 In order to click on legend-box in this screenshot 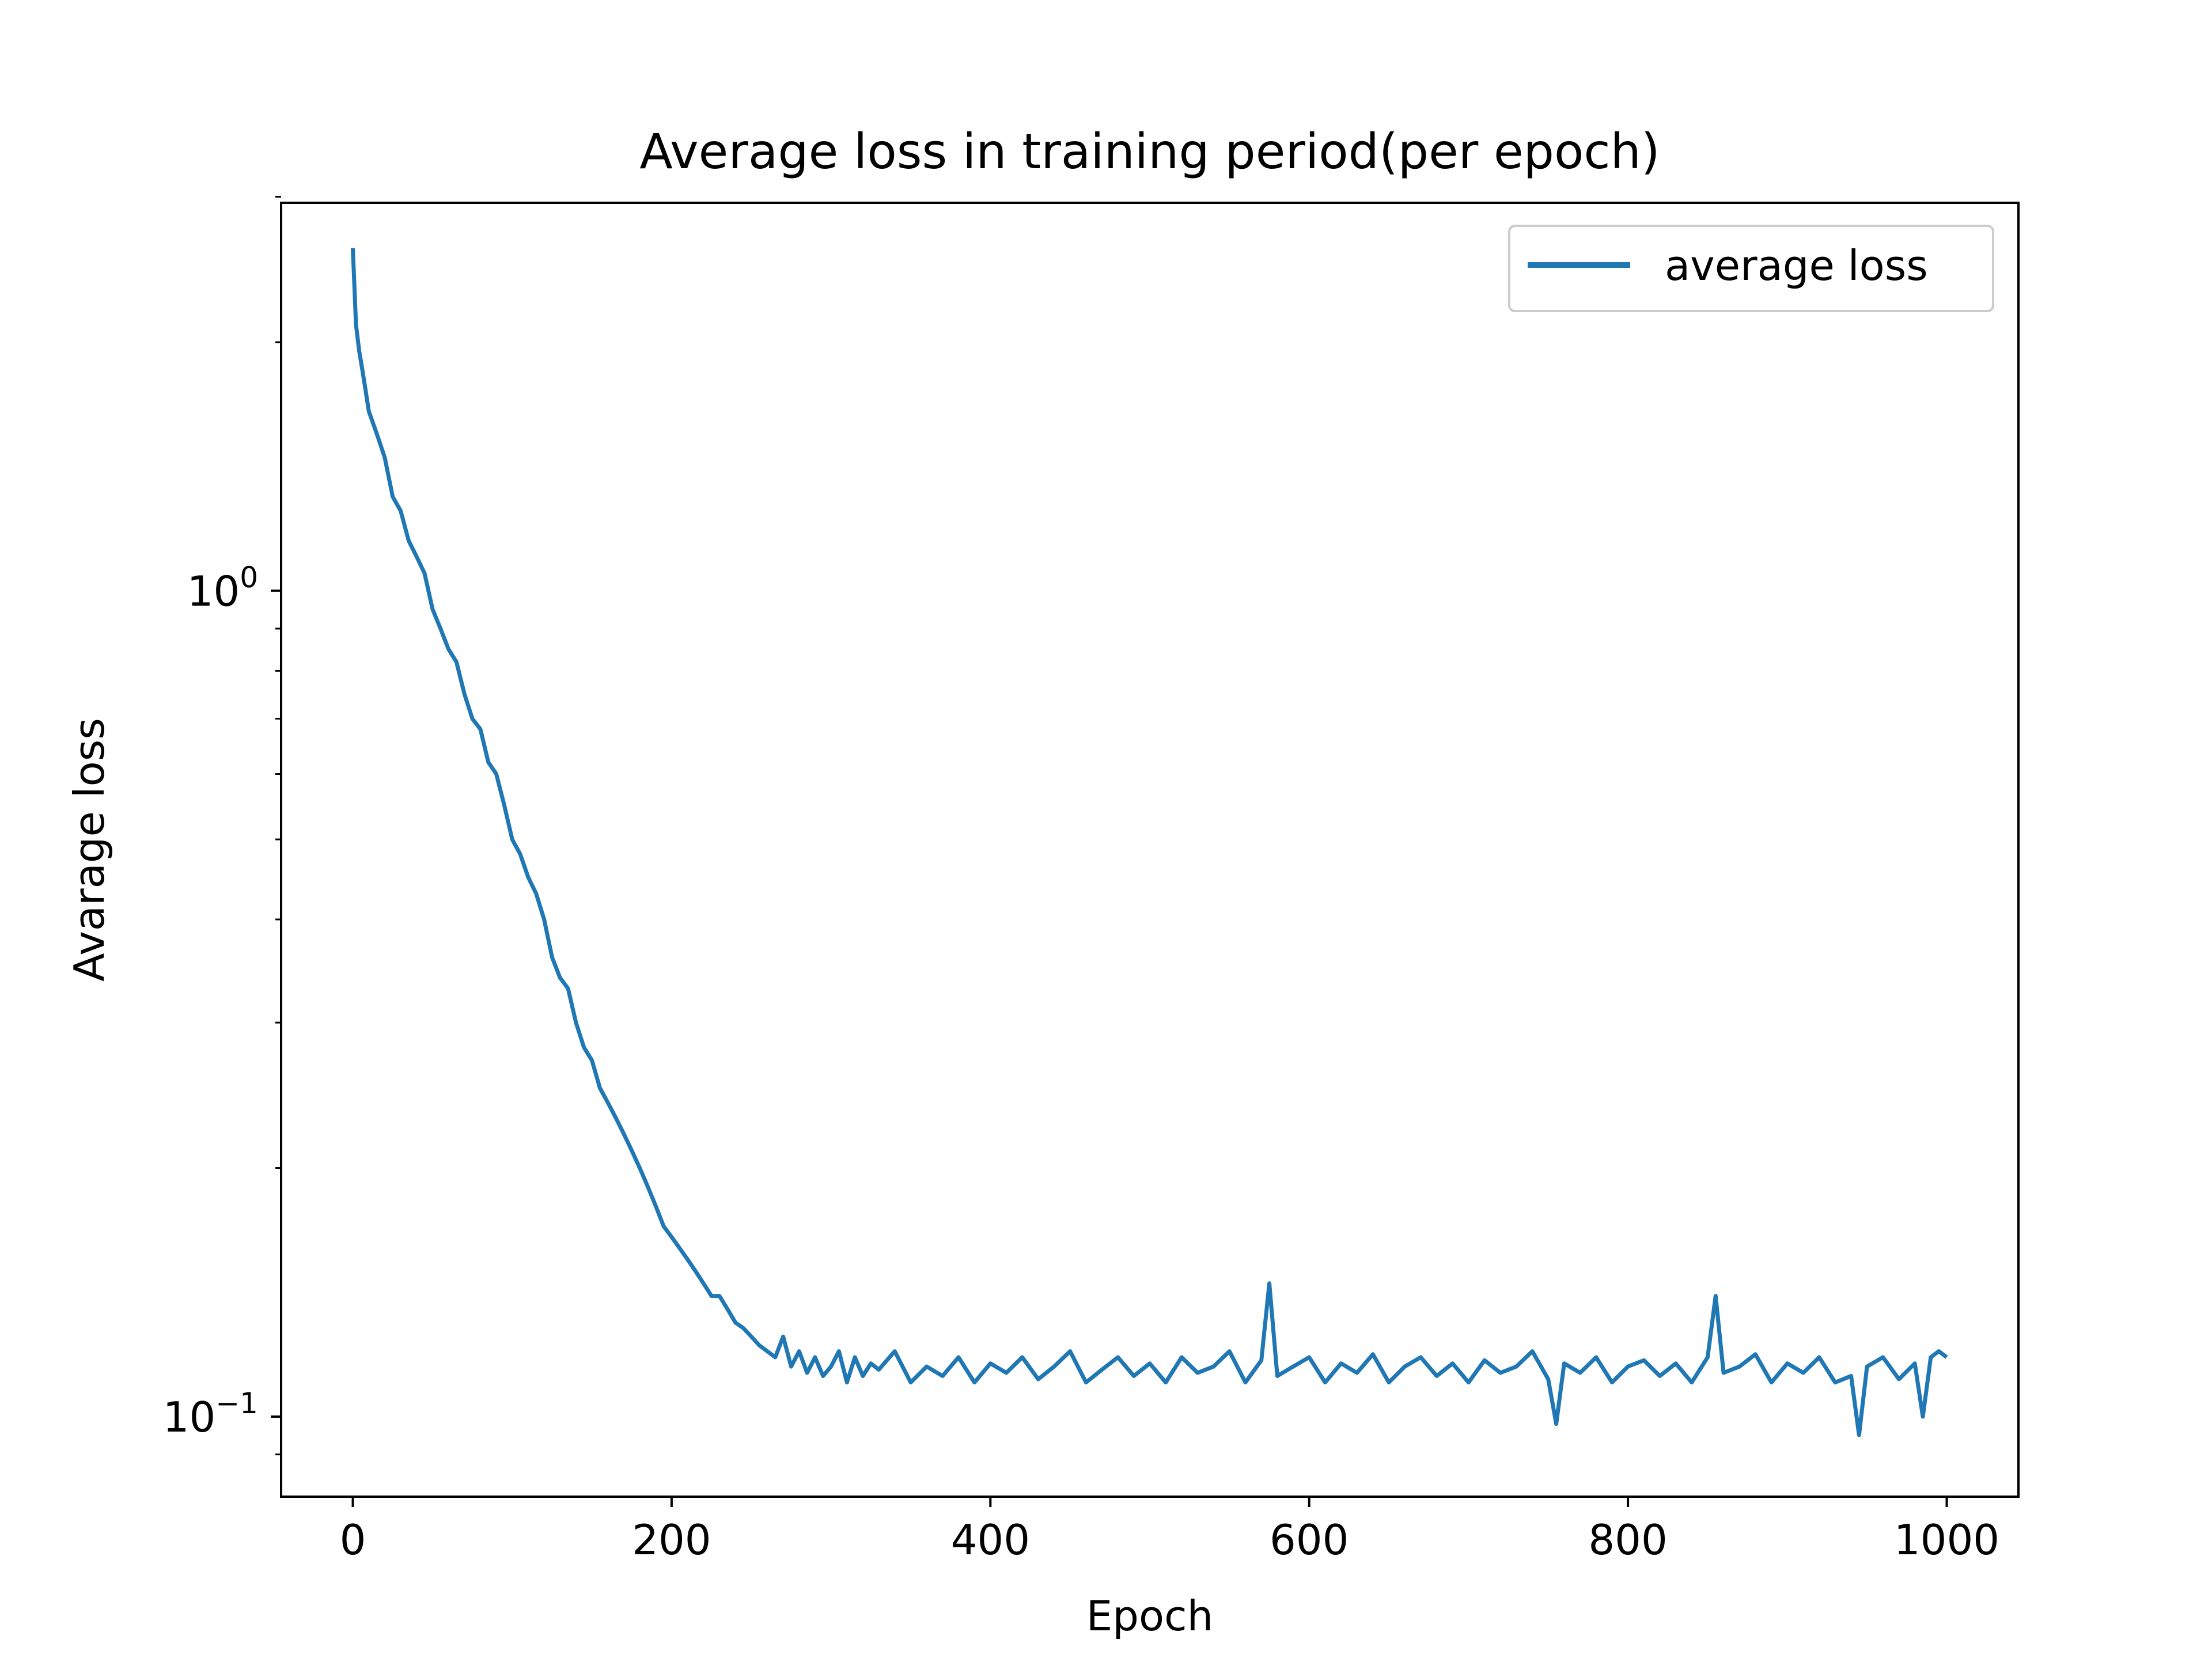, I will do `click(1751, 268)`.